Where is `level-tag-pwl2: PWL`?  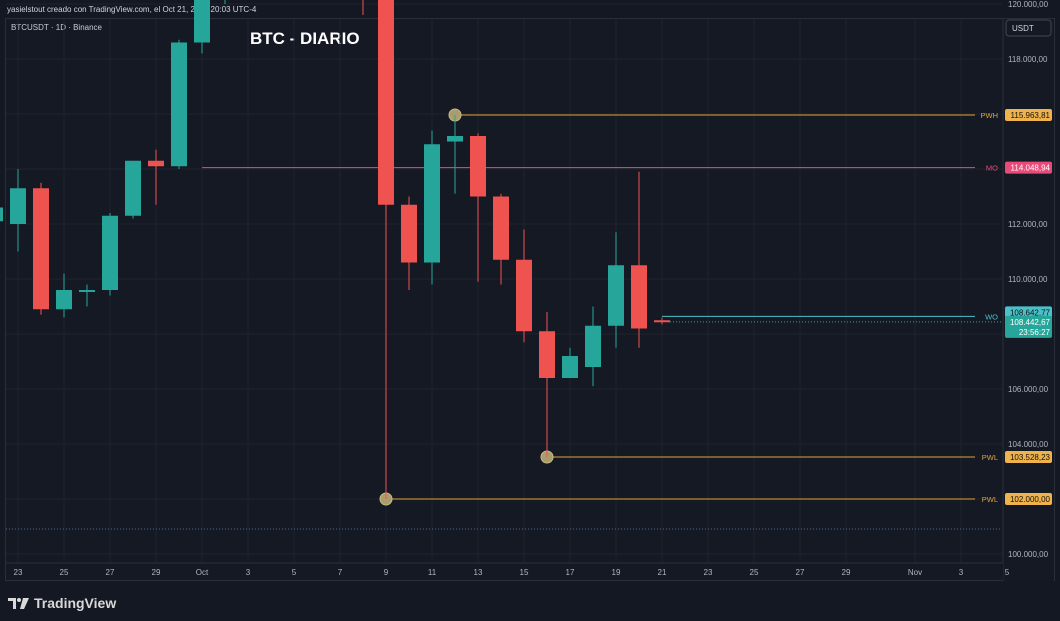
level-tag-pwl2: PWL is located at coordinates (990, 499).